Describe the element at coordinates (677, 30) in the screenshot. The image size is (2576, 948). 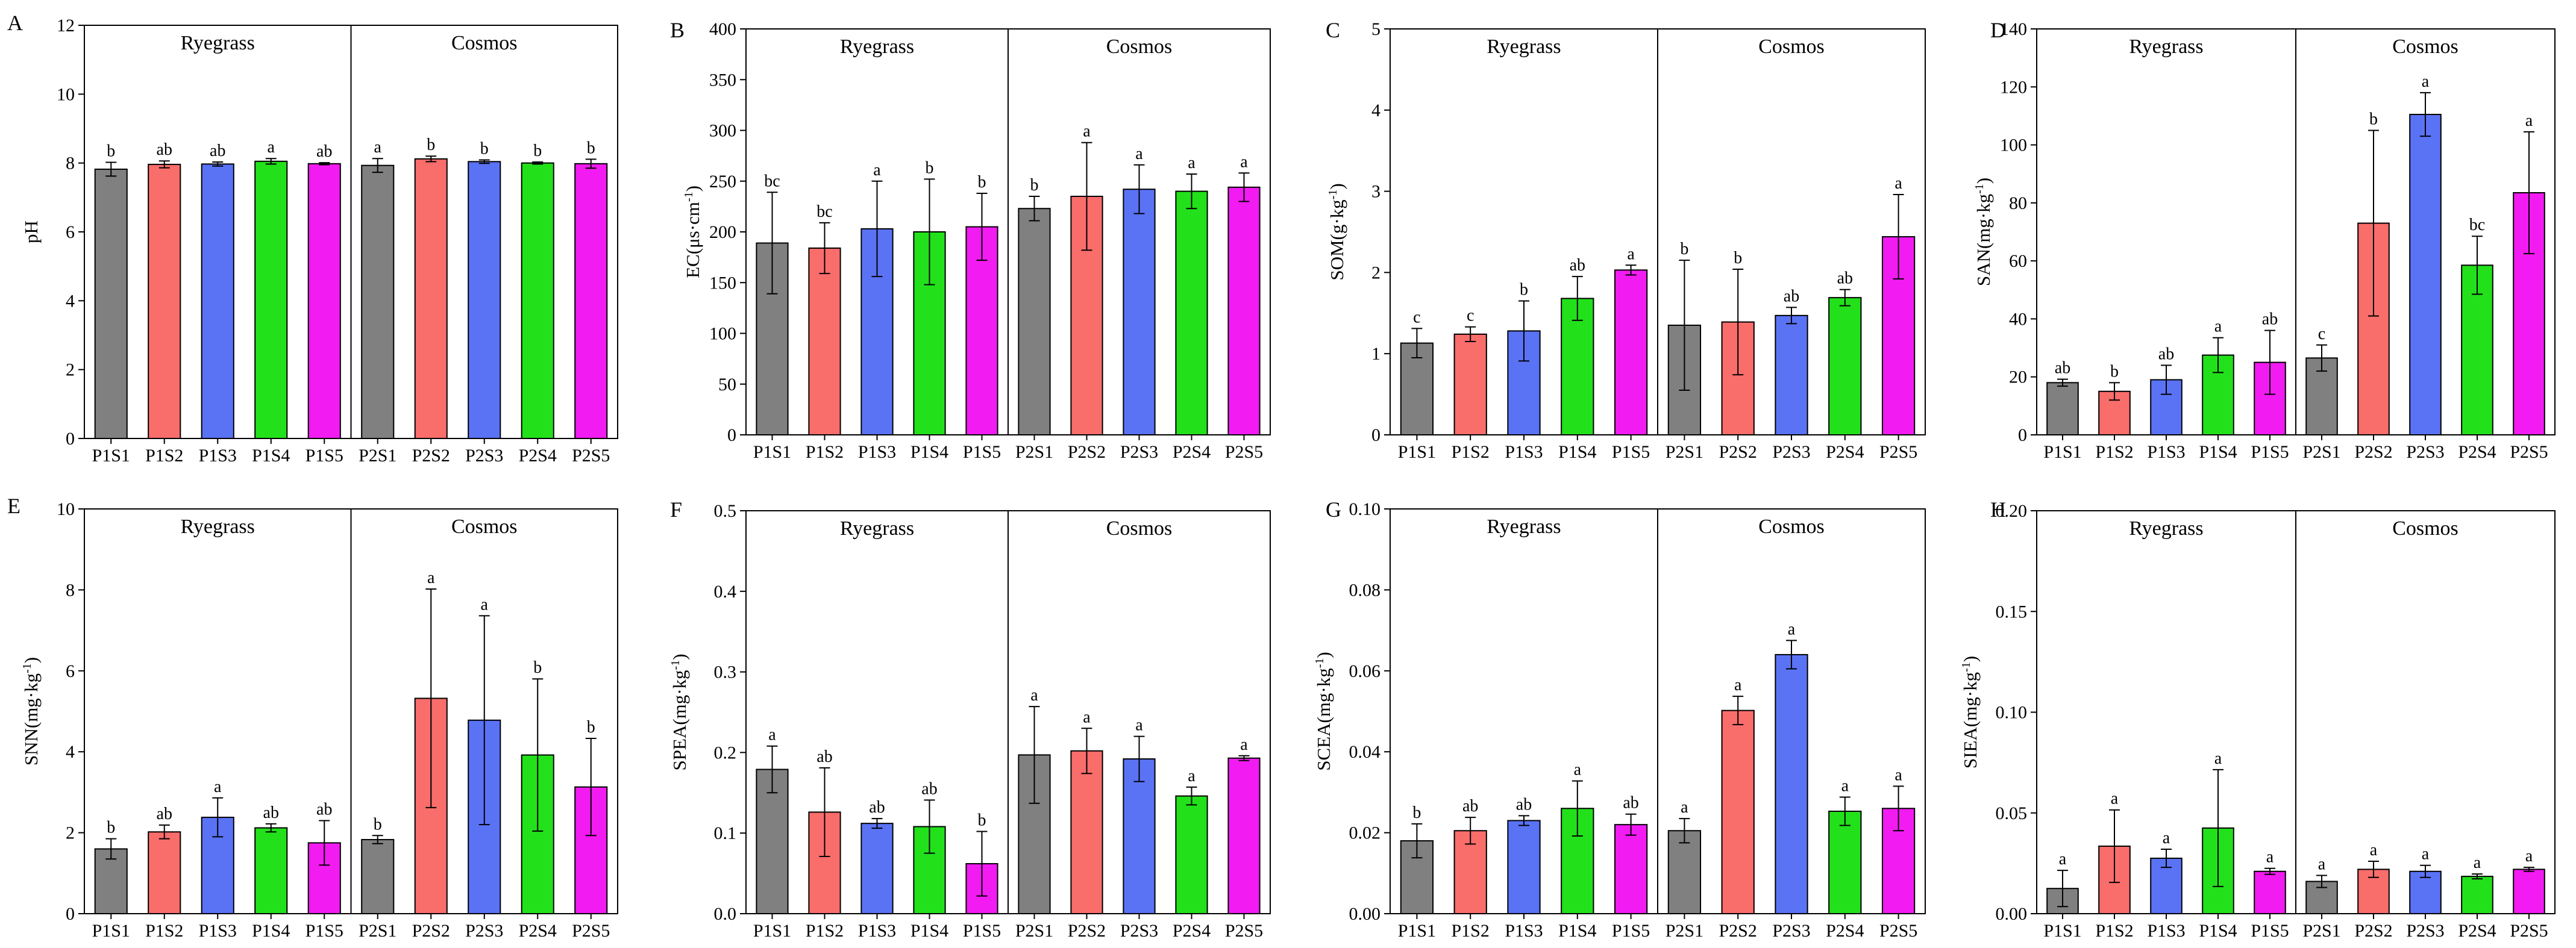
I see `panel-letter-B: B` at that location.